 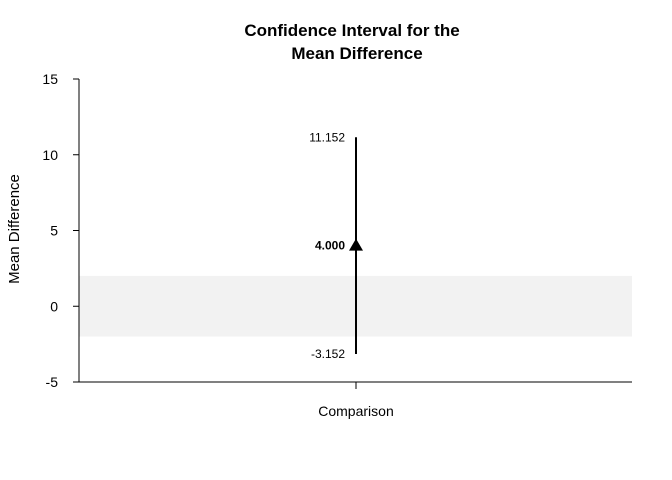 I want to click on y-tick-label: 5, so click(x=54, y=231).